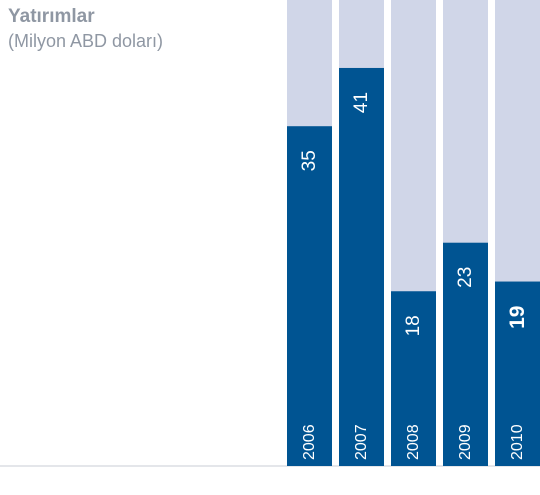 The image size is (540, 495). Describe the element at coordinates (413, 325) in the screenshot. I see `value-label-2008: 18` at that location.